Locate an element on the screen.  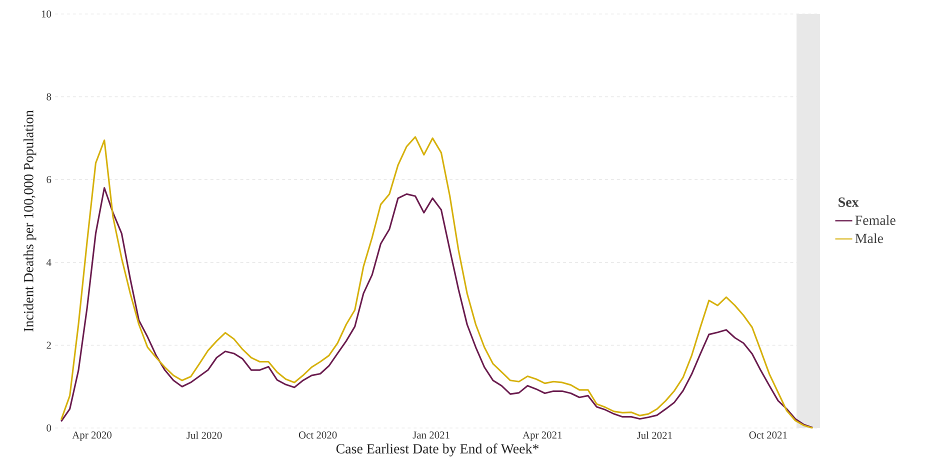
legend-title: Sex is located at coordinates (848, 202).